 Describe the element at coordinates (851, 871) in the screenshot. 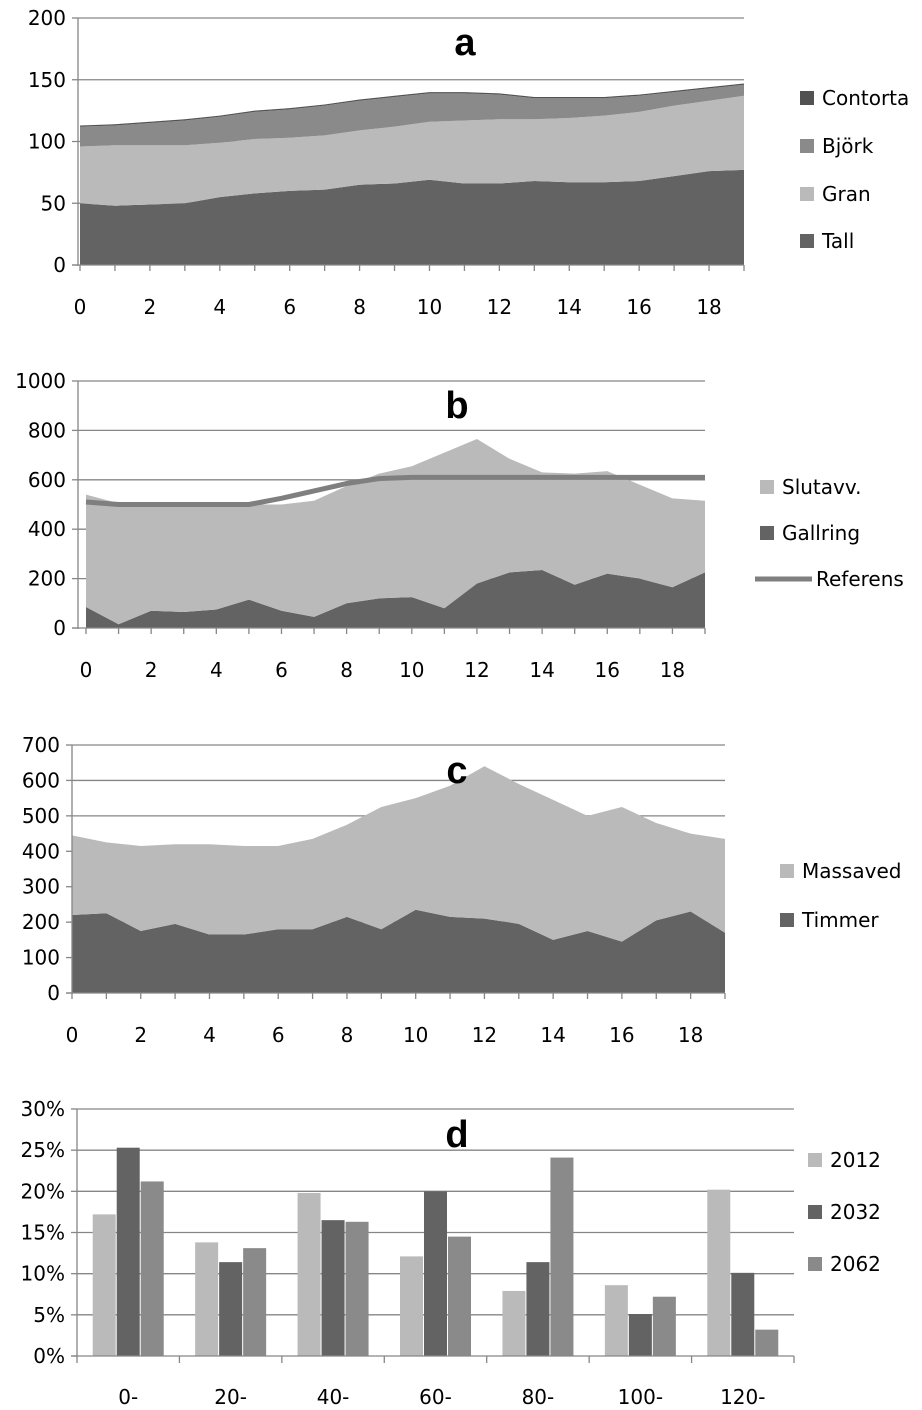

I see `legend-label-c: Massaved` at that location.